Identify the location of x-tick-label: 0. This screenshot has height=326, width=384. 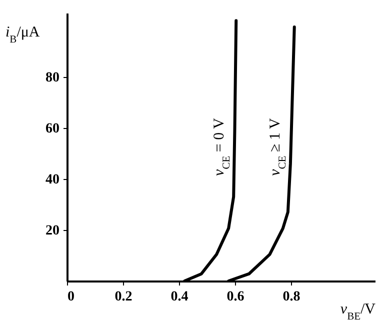
(71, 297).